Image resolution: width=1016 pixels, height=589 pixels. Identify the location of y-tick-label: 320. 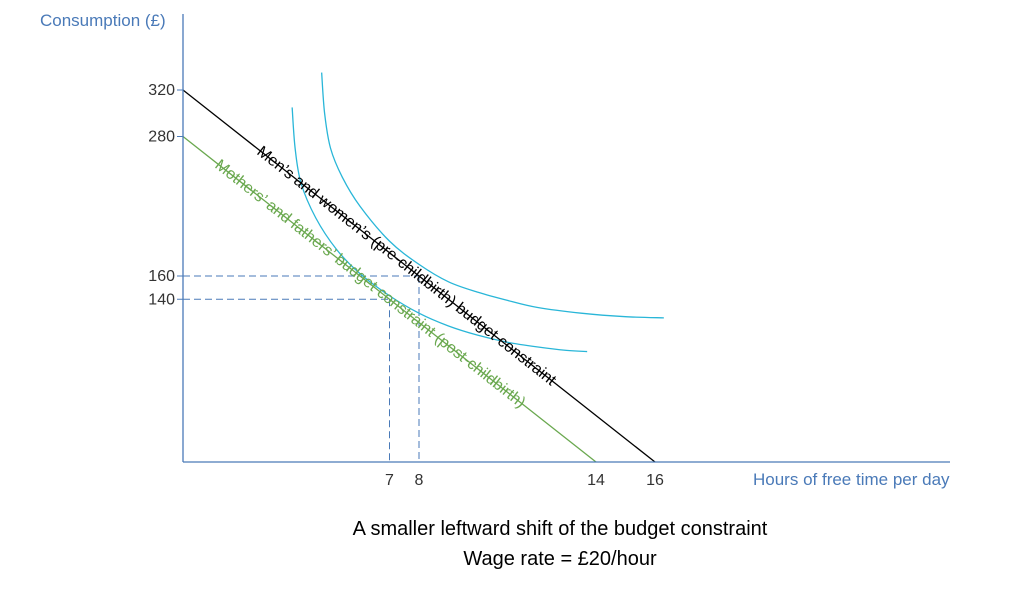
(161, 90).